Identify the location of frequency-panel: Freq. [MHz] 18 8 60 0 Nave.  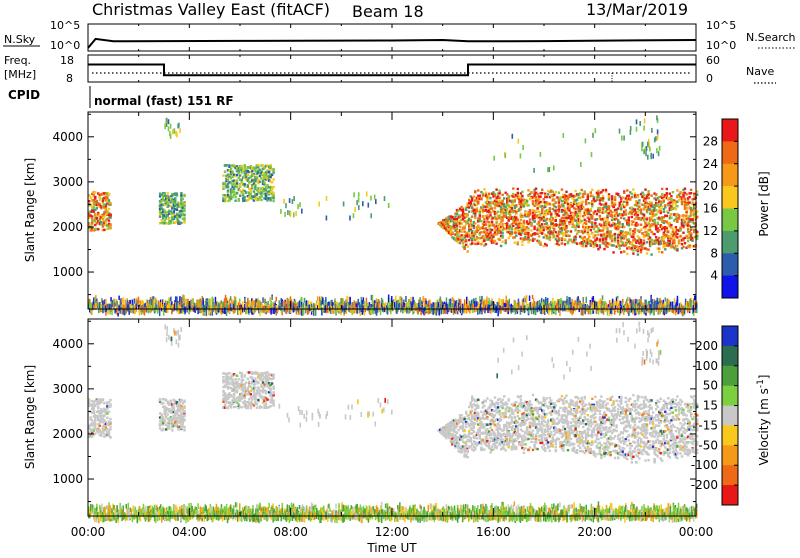
(390, 69).